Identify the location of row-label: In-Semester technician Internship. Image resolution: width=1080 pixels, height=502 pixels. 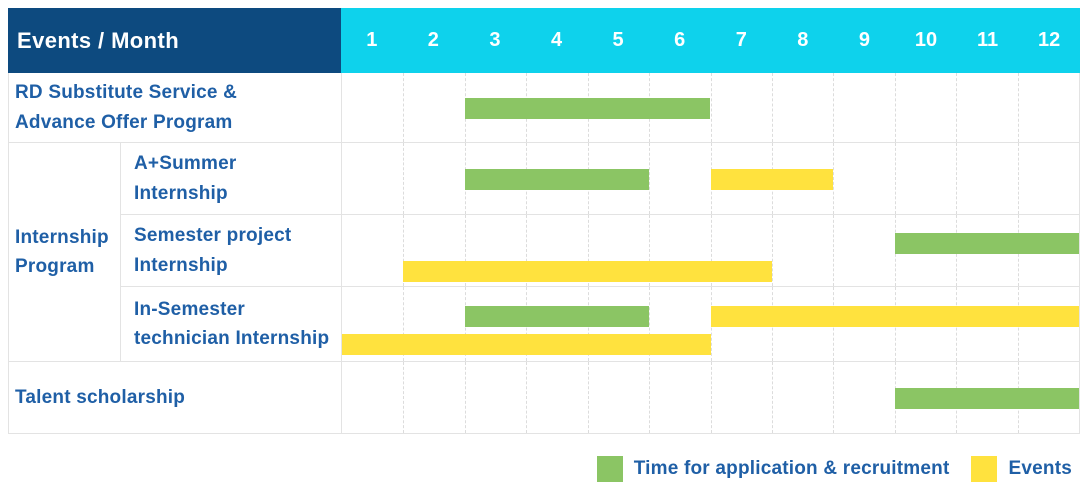
(231, 324).